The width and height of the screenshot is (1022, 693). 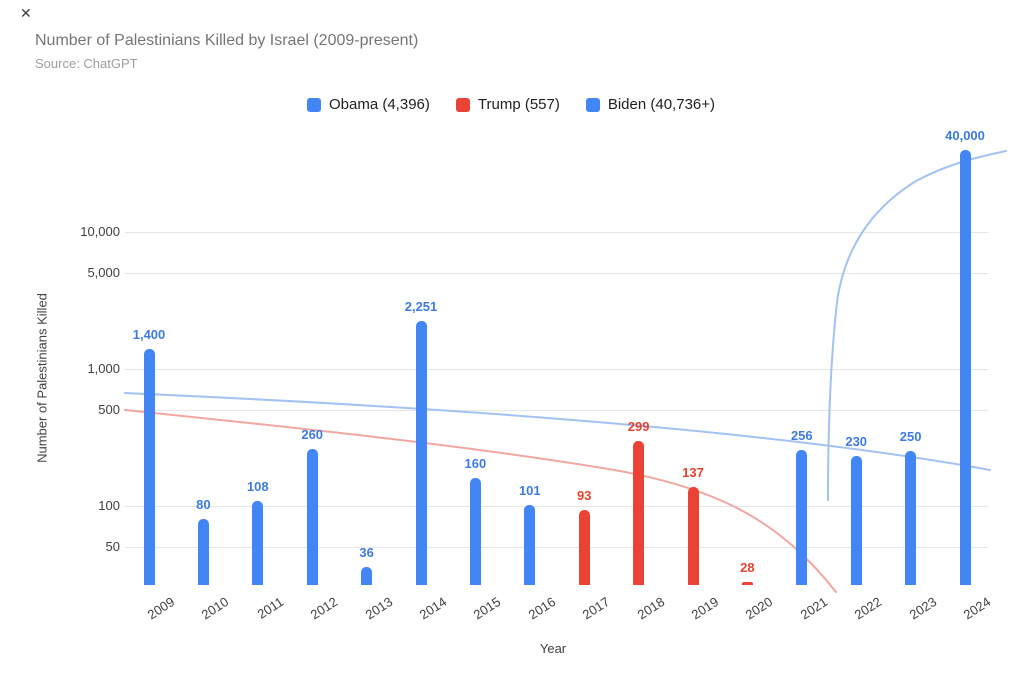 I want to click on bar-2010, so click(x=203, y=552).